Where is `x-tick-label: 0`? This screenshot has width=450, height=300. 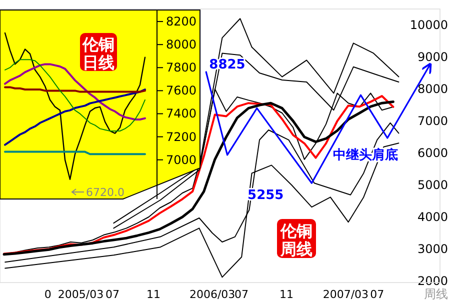
x-tick-label: 0 is located at coordinates (48, 294).